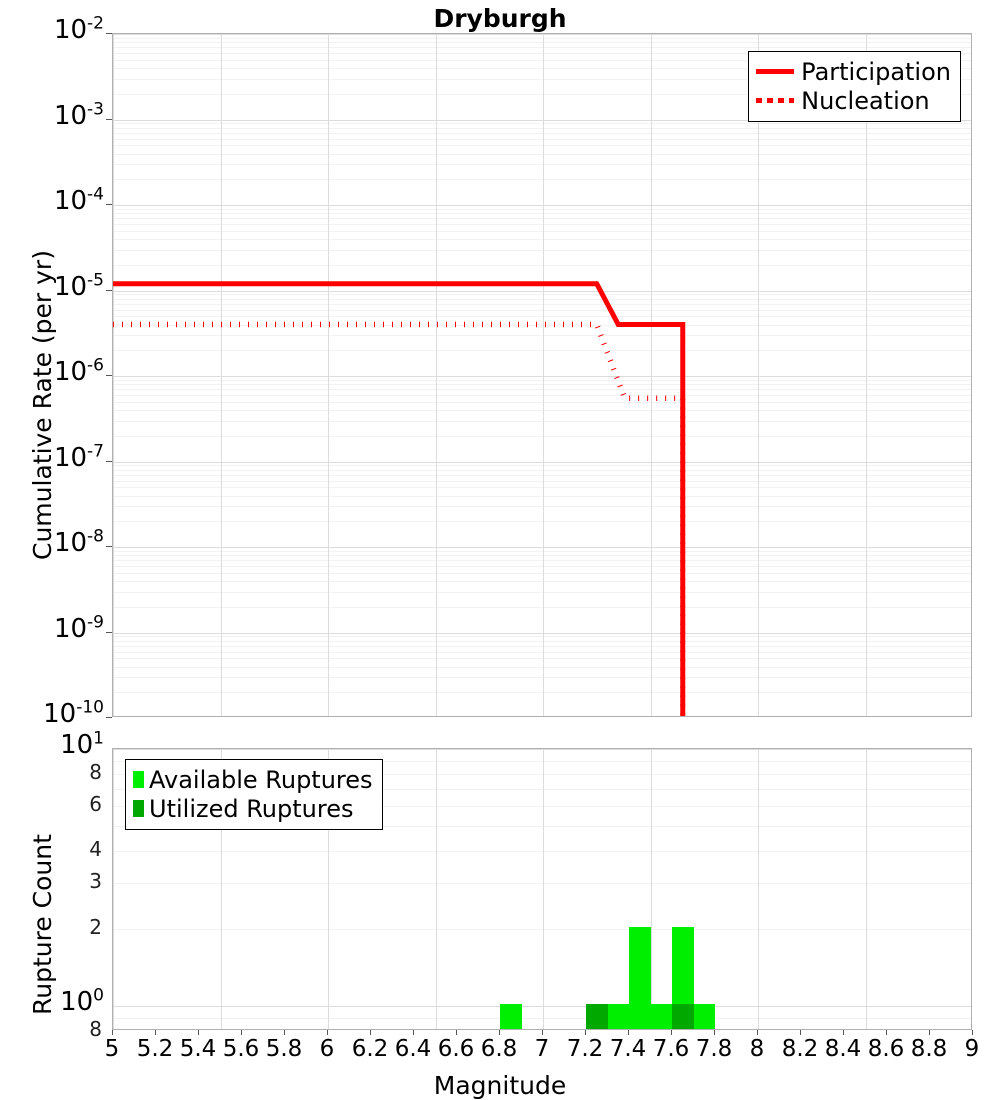 The width and height of the screenshot is (1000, 1100). I want to click on x-axis-tick-label: 7.6, so click(671, 1049).